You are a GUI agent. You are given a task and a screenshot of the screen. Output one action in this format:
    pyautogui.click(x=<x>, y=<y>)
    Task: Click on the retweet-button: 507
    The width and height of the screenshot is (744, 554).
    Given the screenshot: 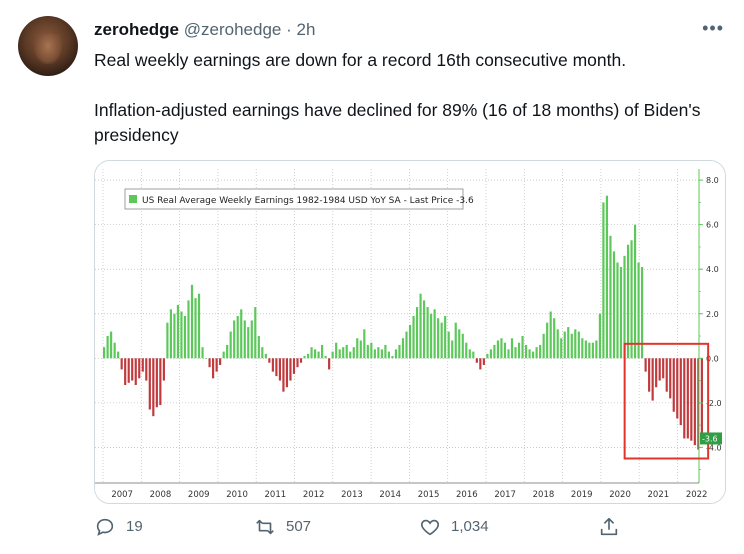 What is the action you would take?
    pyautogui.click(x=282, y=527)
    